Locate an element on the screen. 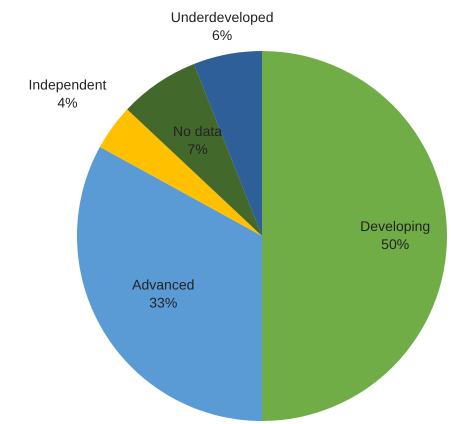 The width and height of the screenshot is (451, 424). slice-label: Developing is located at coordinates (395, 226).